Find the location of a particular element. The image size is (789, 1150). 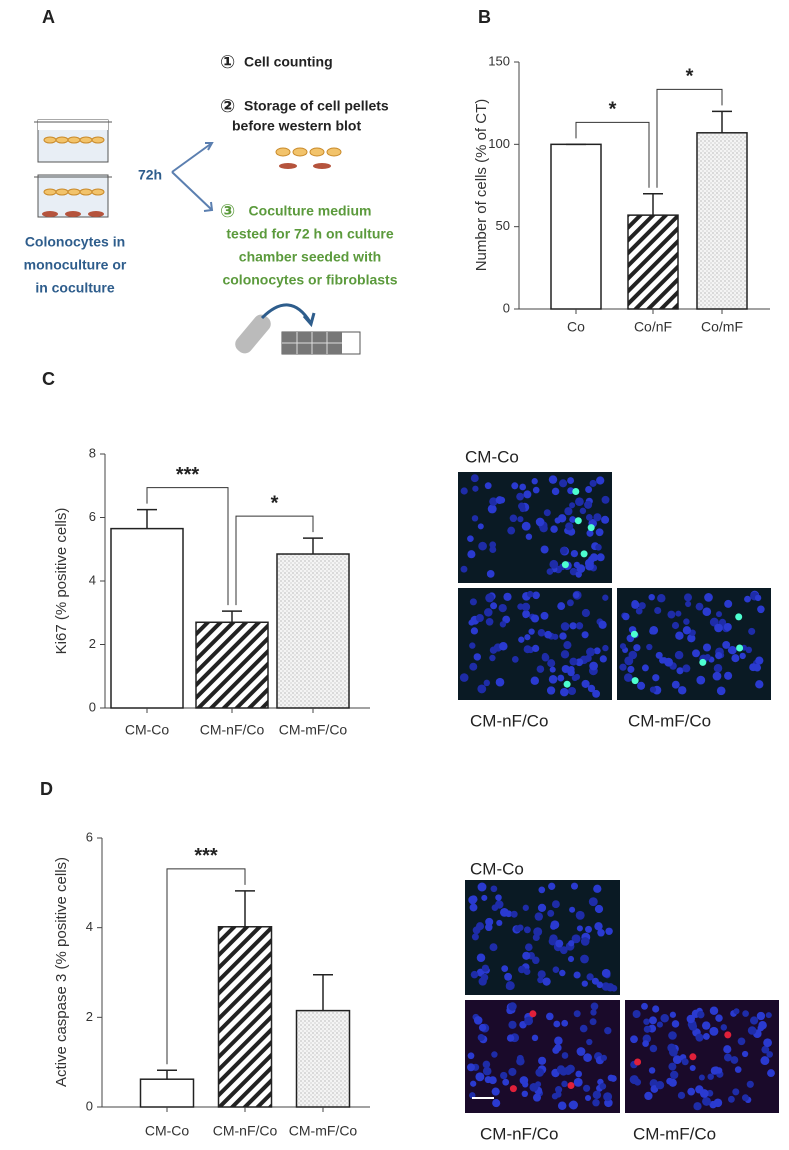

step-line: before western blot is located at coordinates (296, 126).